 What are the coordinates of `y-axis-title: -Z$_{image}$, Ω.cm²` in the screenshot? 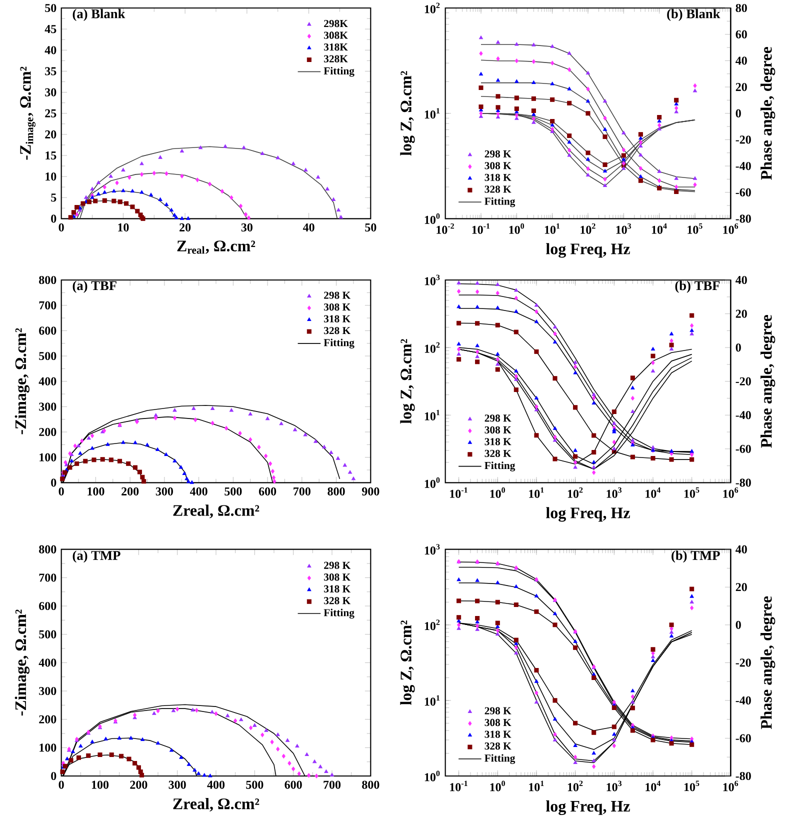 It's located at (28, 113).